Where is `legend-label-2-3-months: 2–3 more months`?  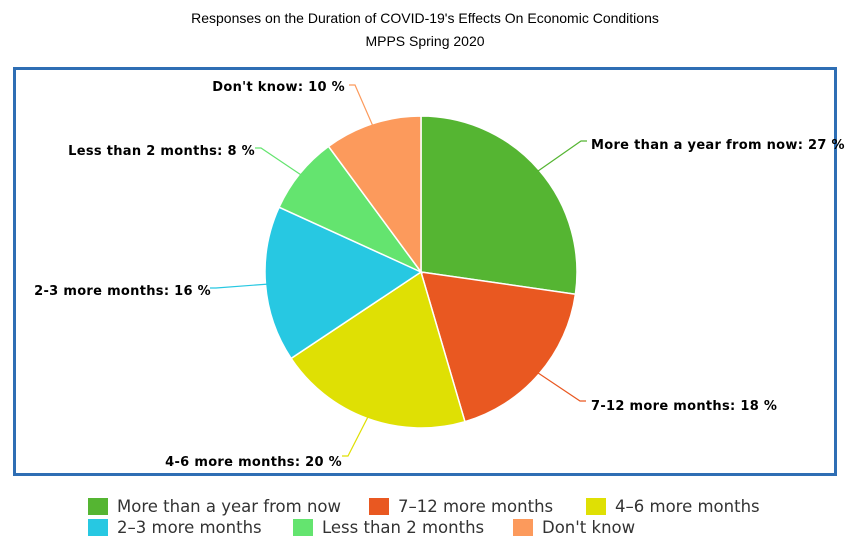
legend-label-2-3-months: 2–3 more months is located at coordinates (189, 527).